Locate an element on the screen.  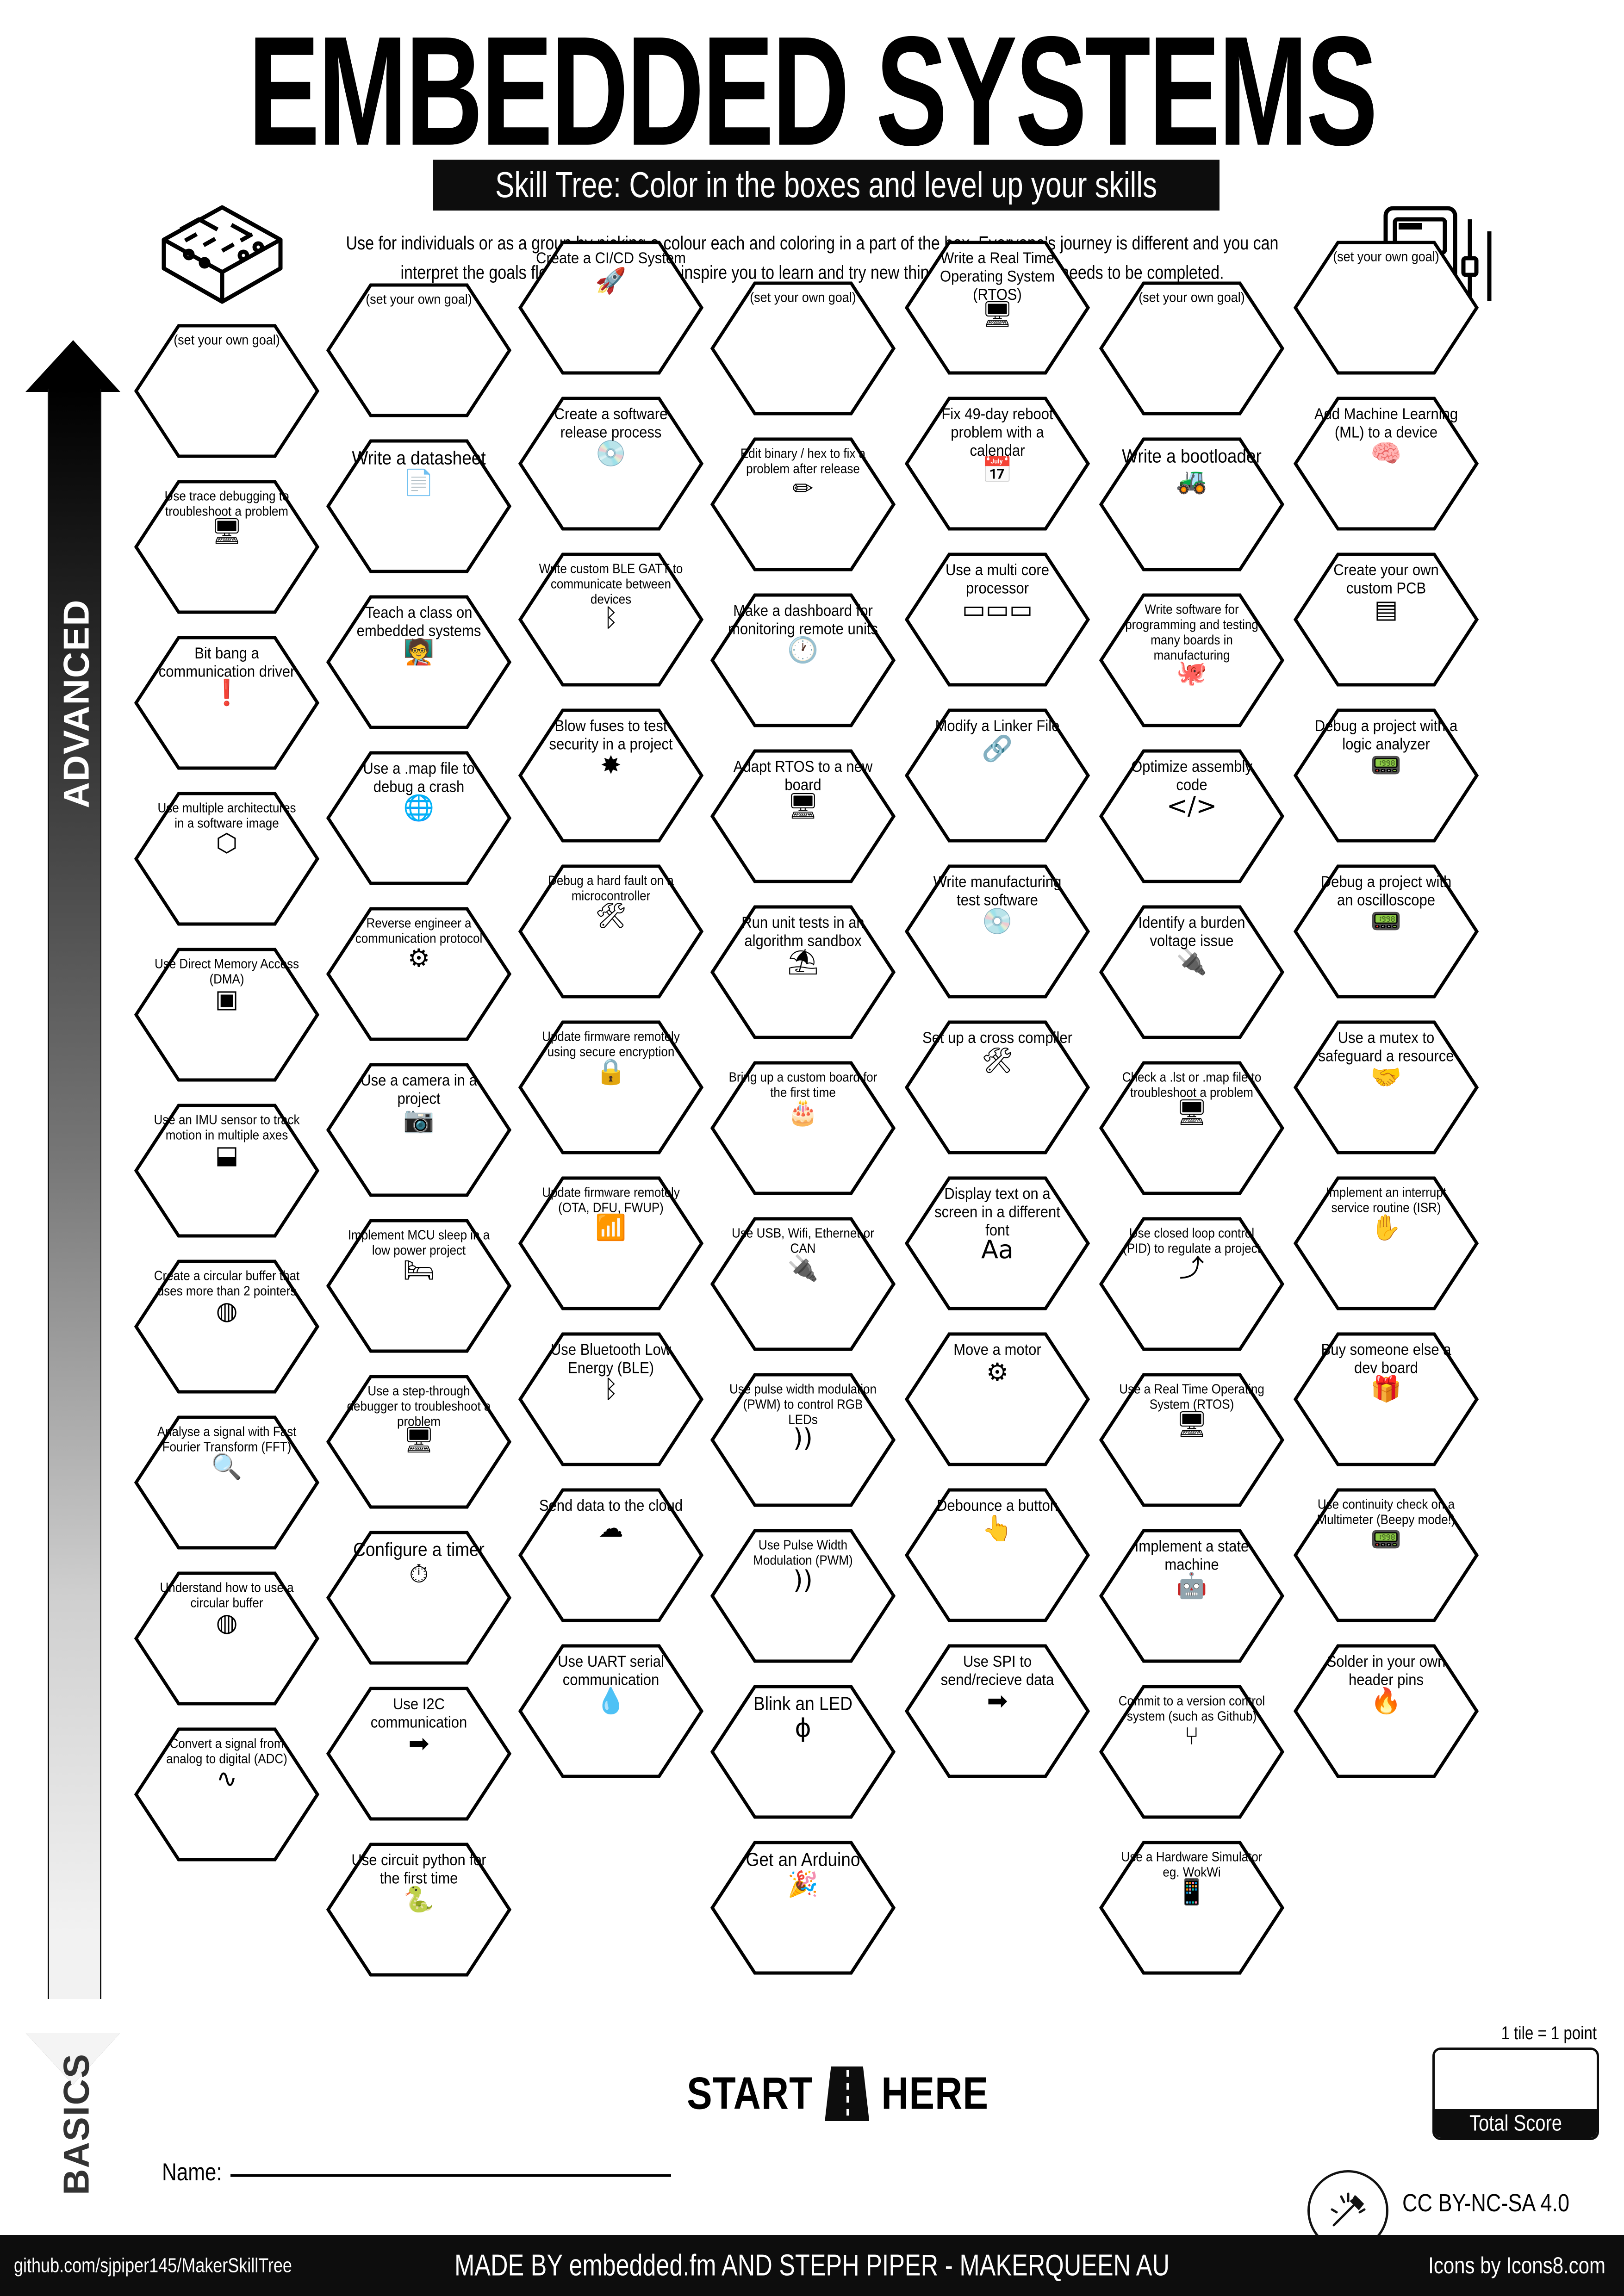
hex-content: Use a Real Time Operating System (RTOS) 🖥 is located at coordinates (1192, 1440).